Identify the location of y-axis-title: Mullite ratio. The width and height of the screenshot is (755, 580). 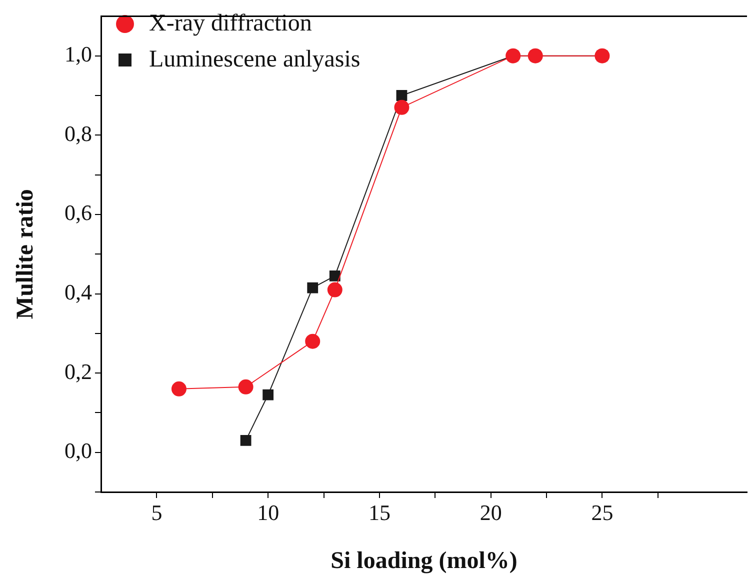
(25, 254).